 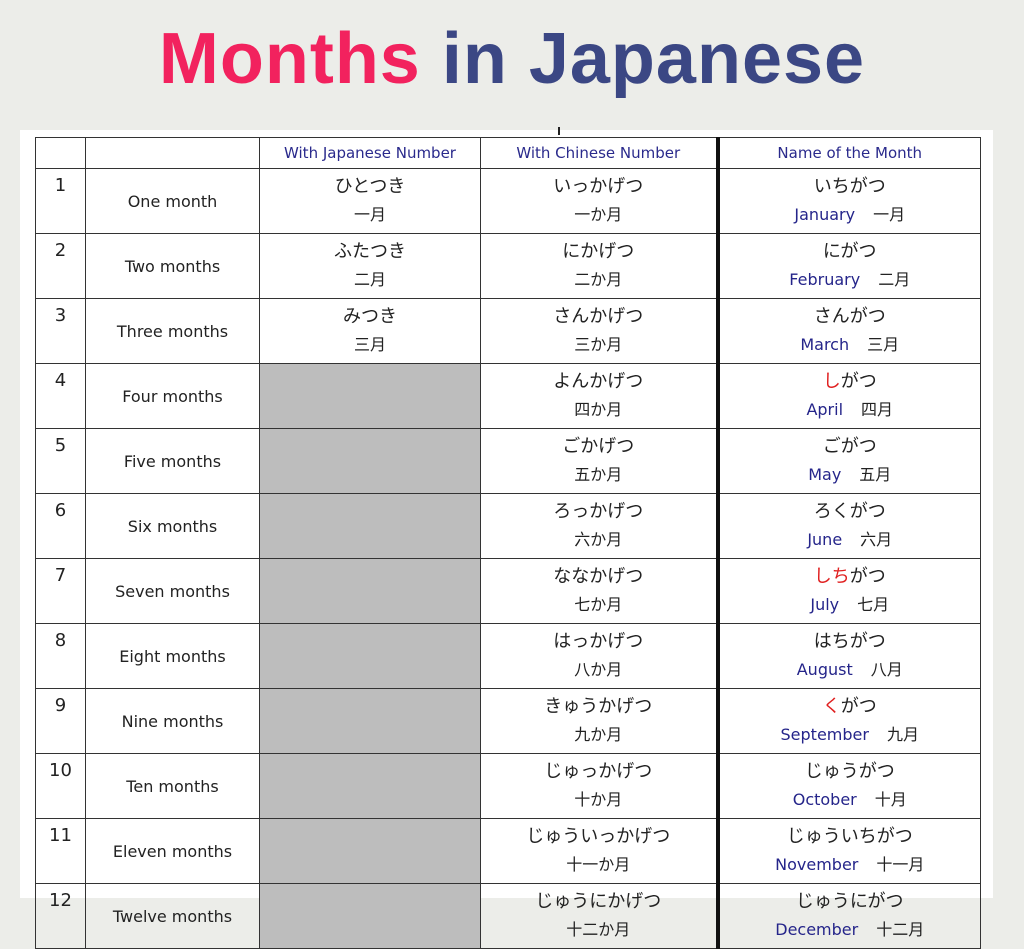 I want to click on month-line: December 十二月, so click(x=850, y=930).